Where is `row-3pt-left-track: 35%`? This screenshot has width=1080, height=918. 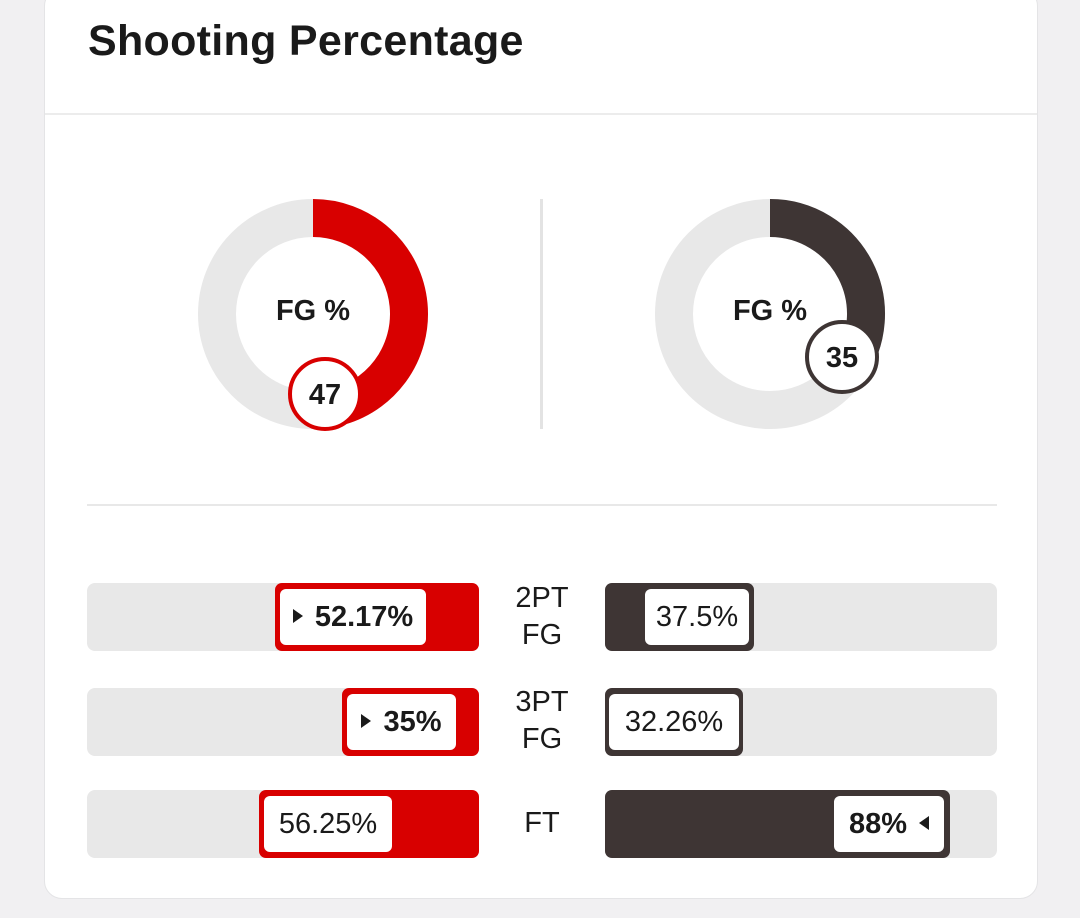
row-3pt-left-track: 35% is located at coordinates (283, 722).